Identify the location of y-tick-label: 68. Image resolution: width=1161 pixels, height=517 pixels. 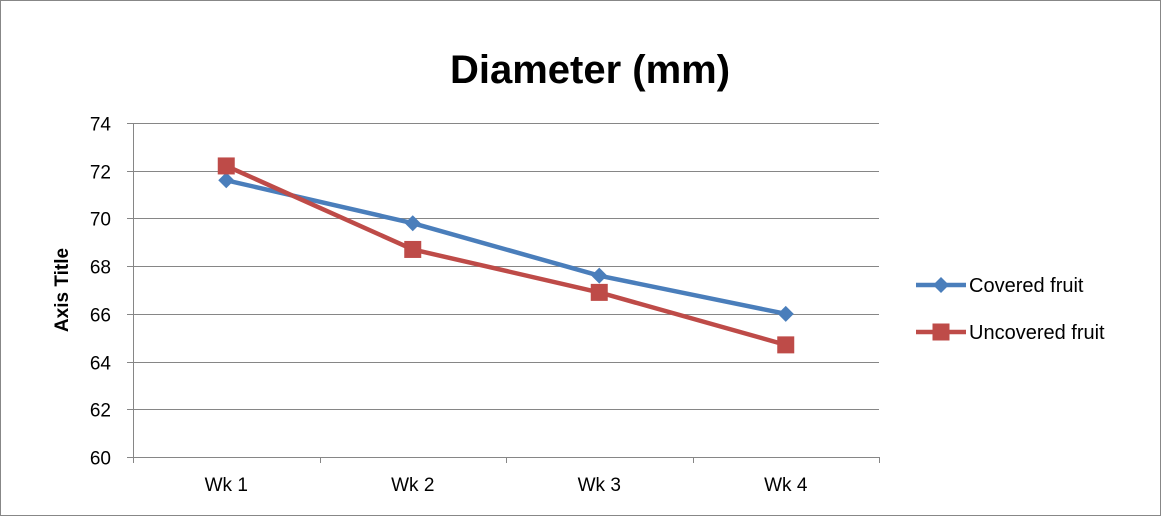
(100, 268).